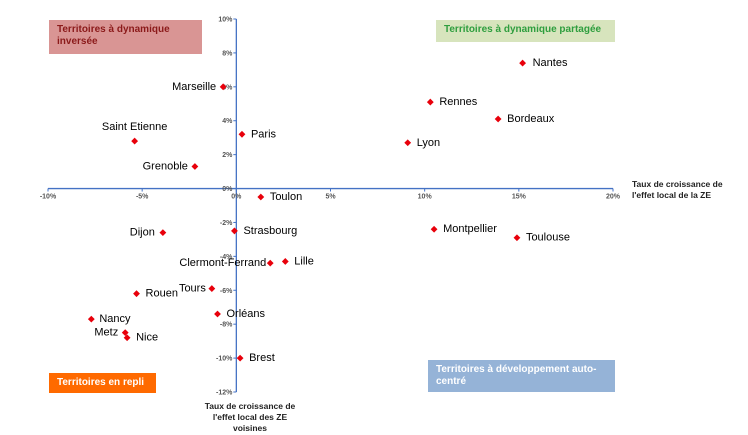  Describe the element at coordinates (270, 231) in the screenshot. I see `data-point-label: Strasbourg` at that location.